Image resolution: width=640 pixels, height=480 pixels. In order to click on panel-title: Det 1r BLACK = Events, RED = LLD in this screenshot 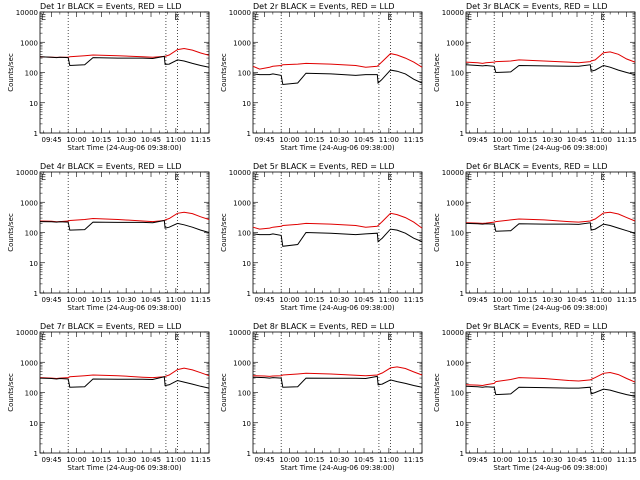, I will do `click(111, 6)`.